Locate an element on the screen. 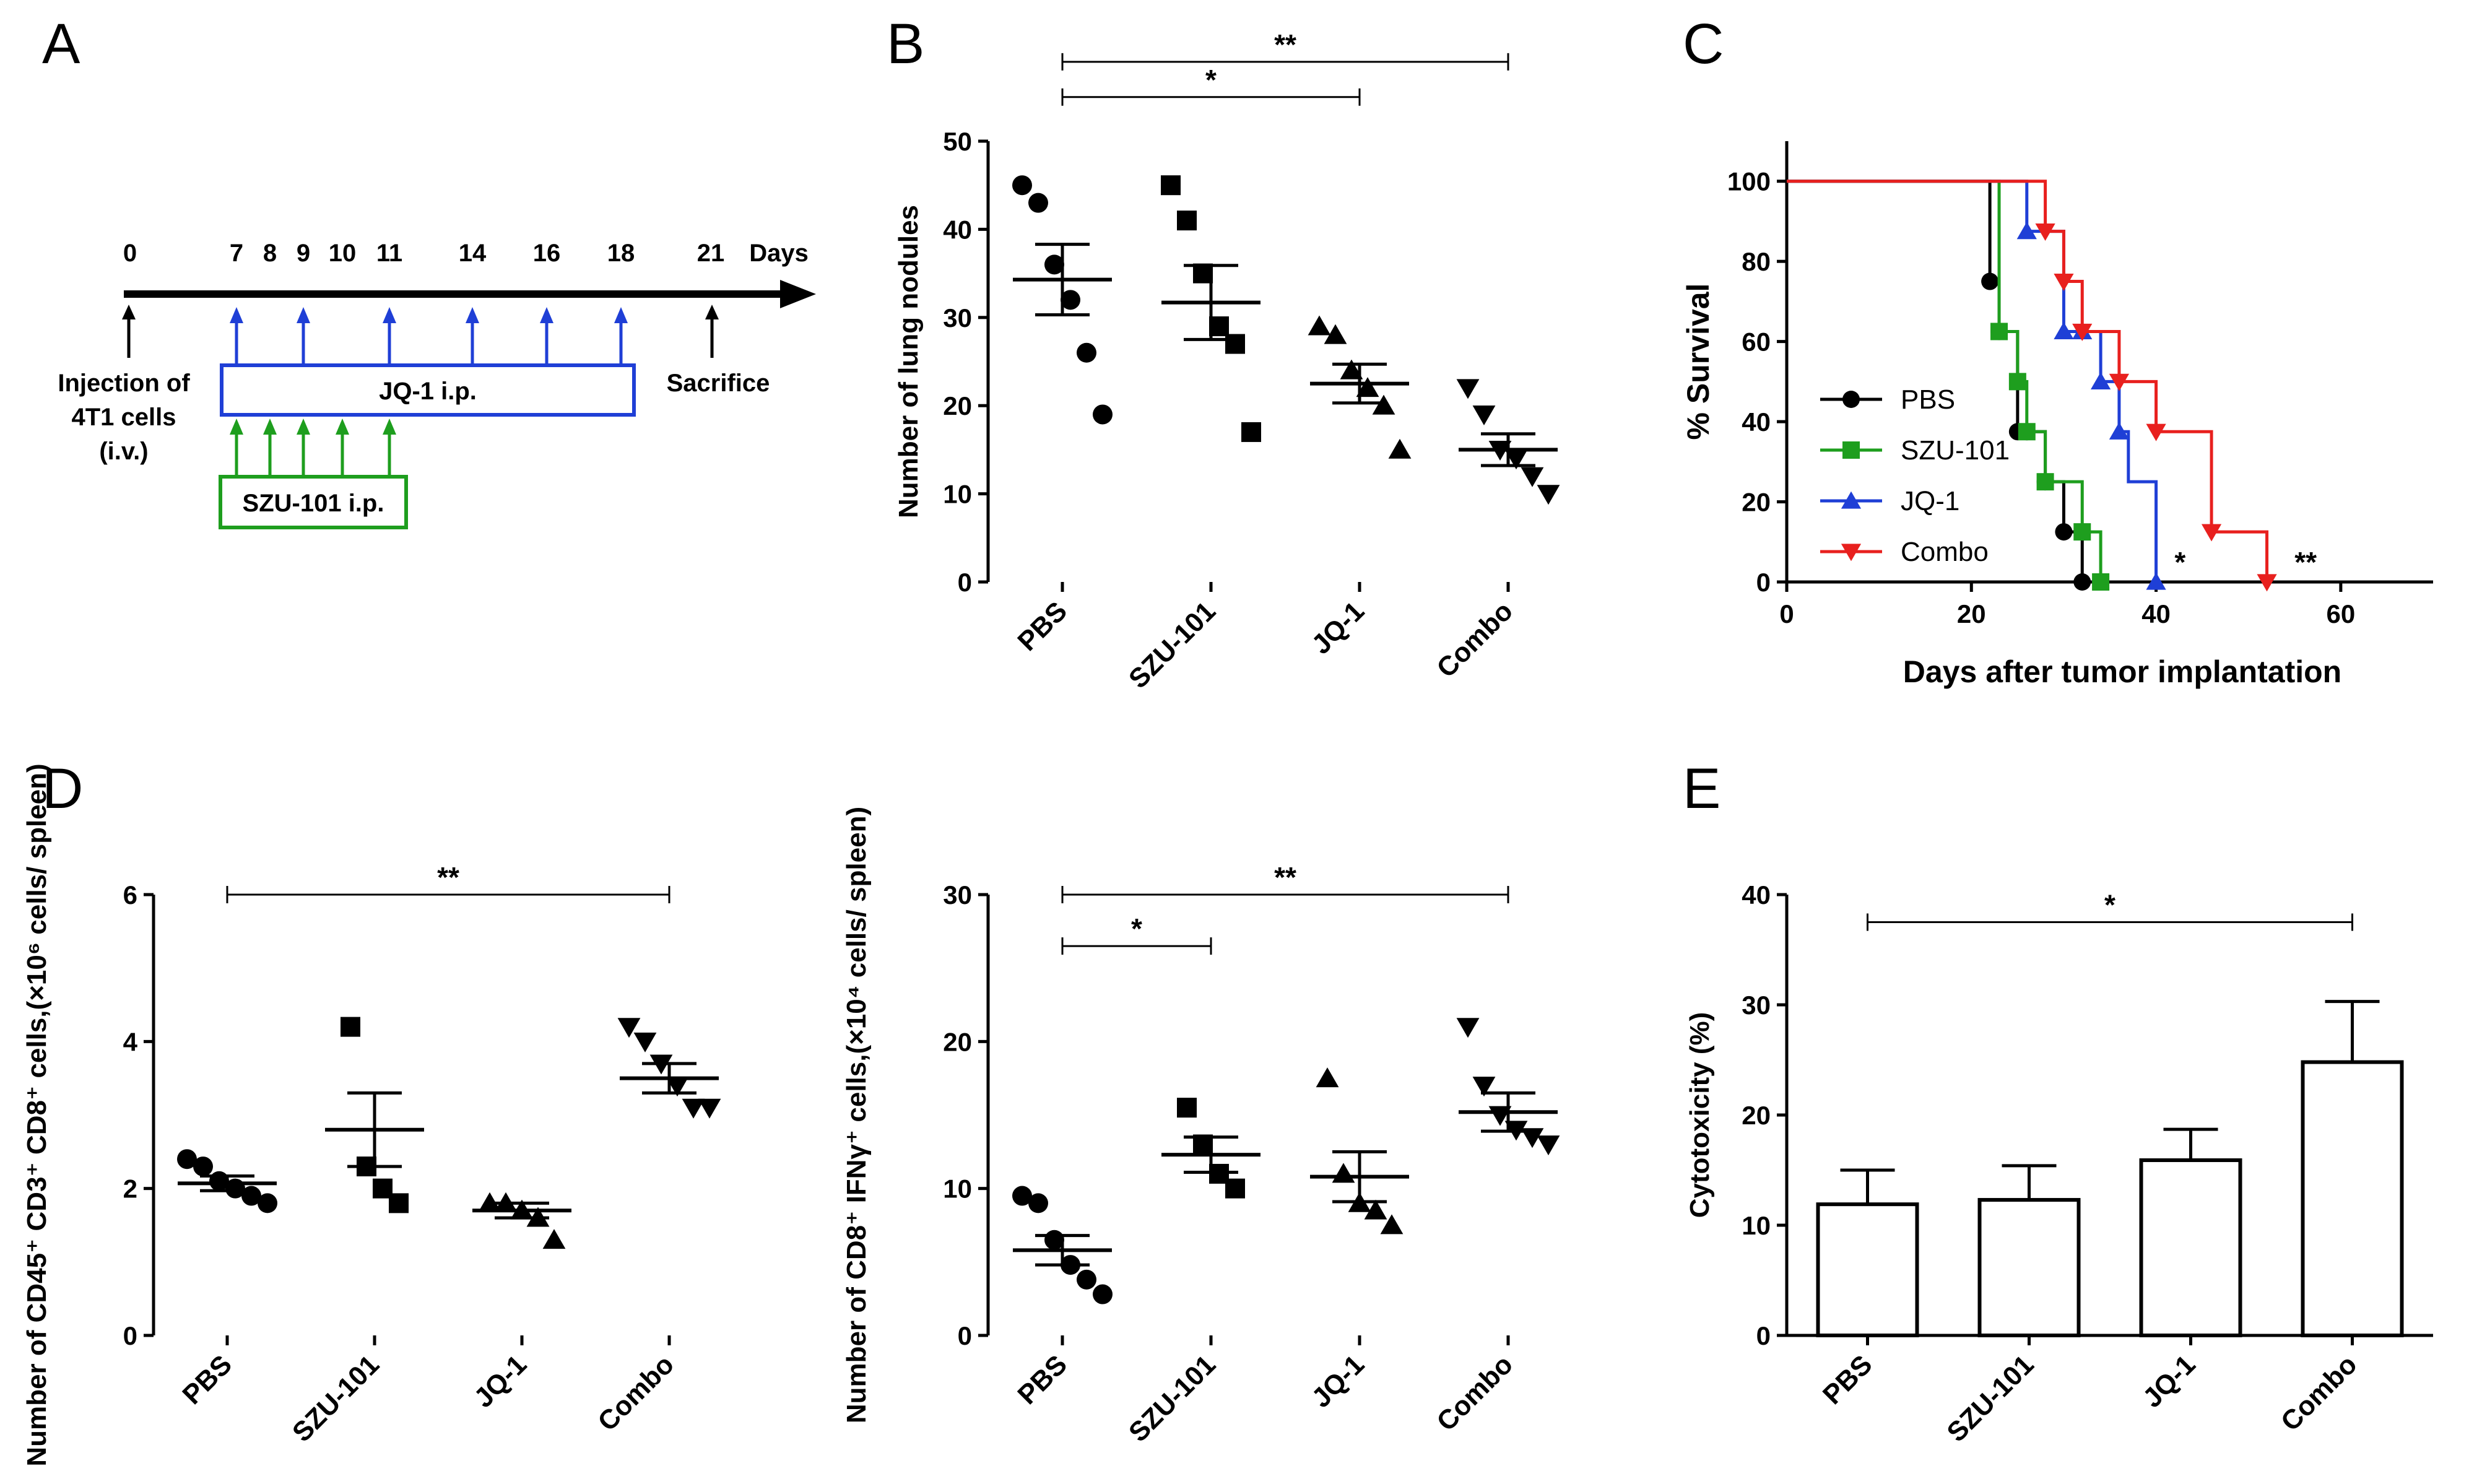 This screenshot has width=2469, height=1484. significance-label: ** is located at coordinates (448, 877).